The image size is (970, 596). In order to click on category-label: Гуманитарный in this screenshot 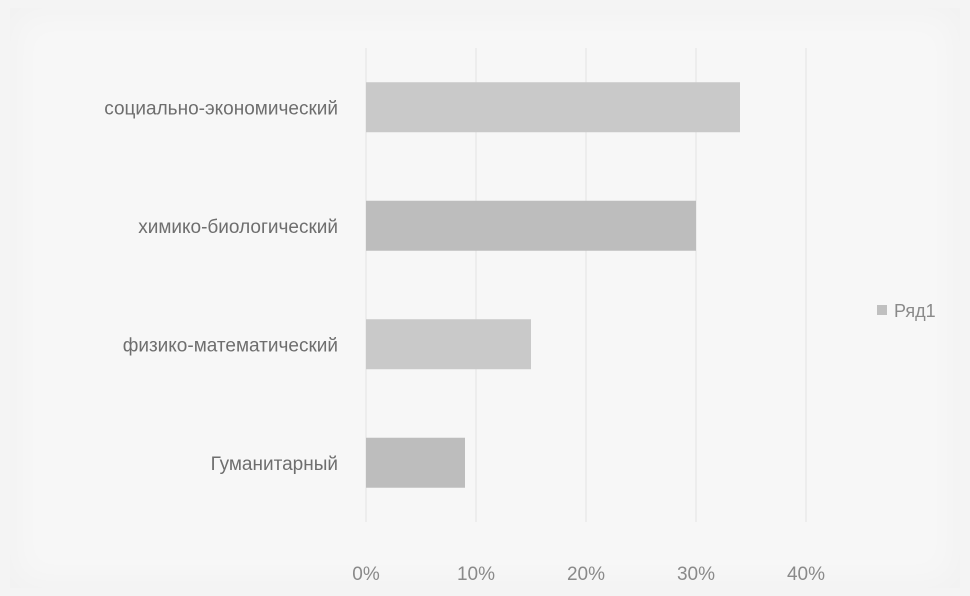, I will do `click(274, 464)`.